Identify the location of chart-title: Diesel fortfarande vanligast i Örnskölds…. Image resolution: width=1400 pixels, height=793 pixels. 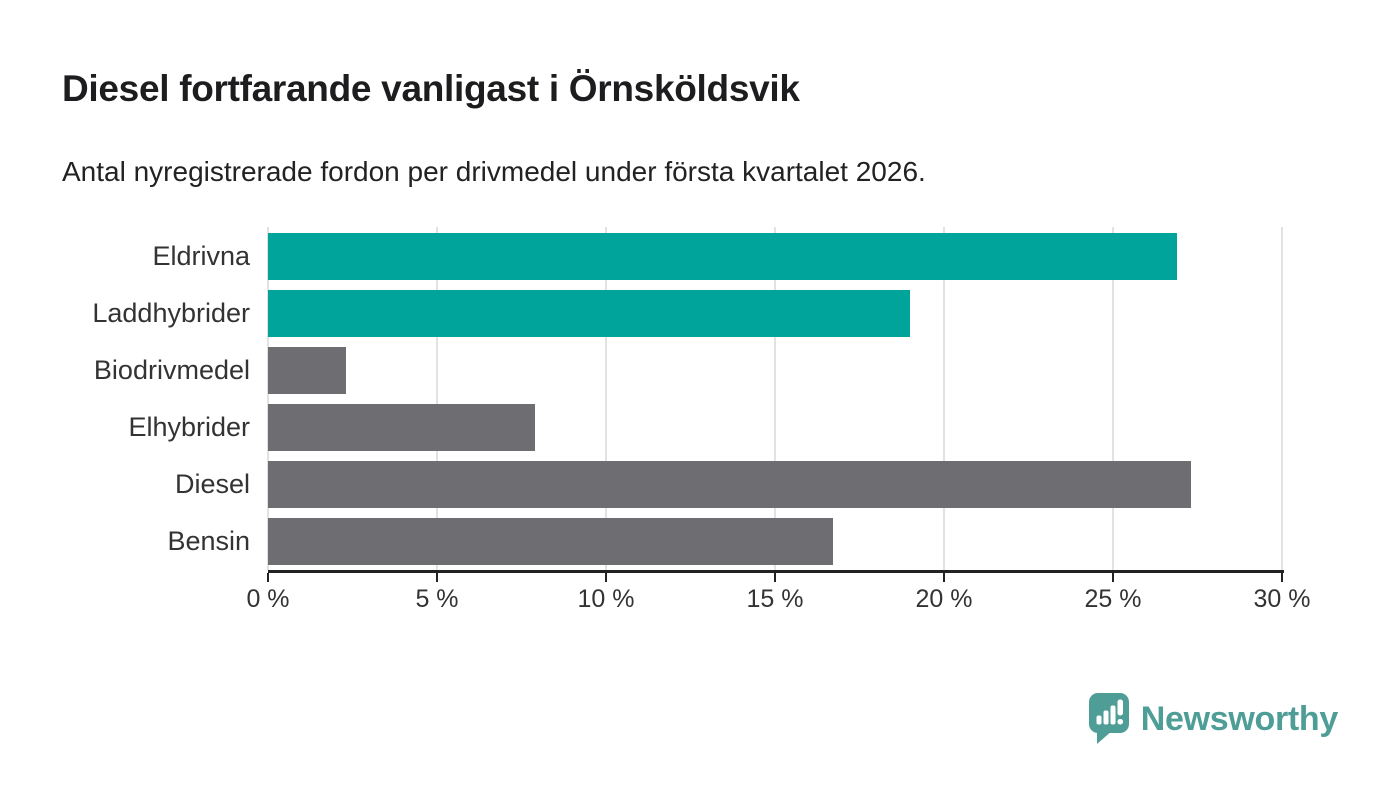
(431, 88).